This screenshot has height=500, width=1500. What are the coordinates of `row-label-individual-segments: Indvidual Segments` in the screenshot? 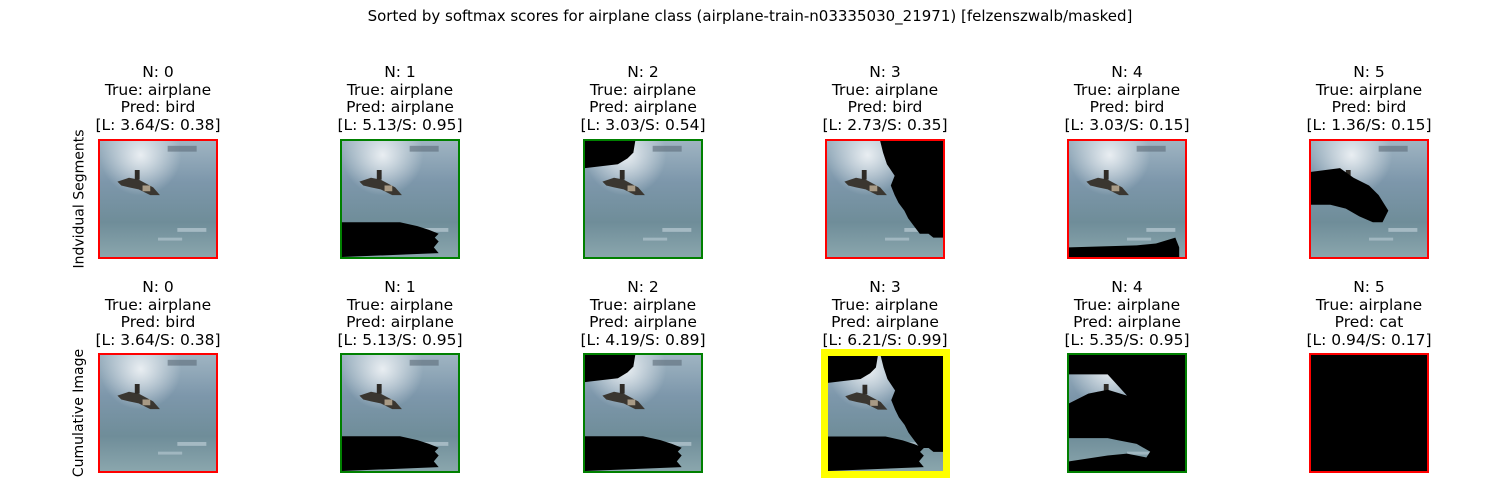 It's located at (79, 199).